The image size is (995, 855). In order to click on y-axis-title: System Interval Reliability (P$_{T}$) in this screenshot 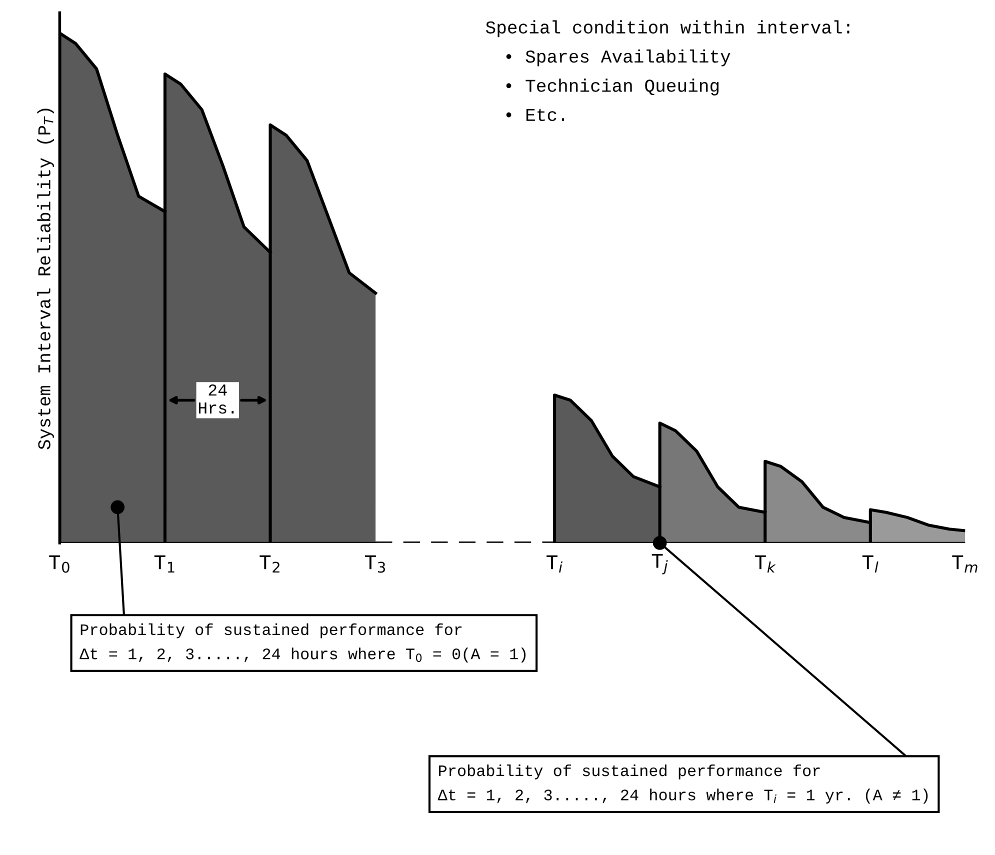, I will do `click(45, 279)`.